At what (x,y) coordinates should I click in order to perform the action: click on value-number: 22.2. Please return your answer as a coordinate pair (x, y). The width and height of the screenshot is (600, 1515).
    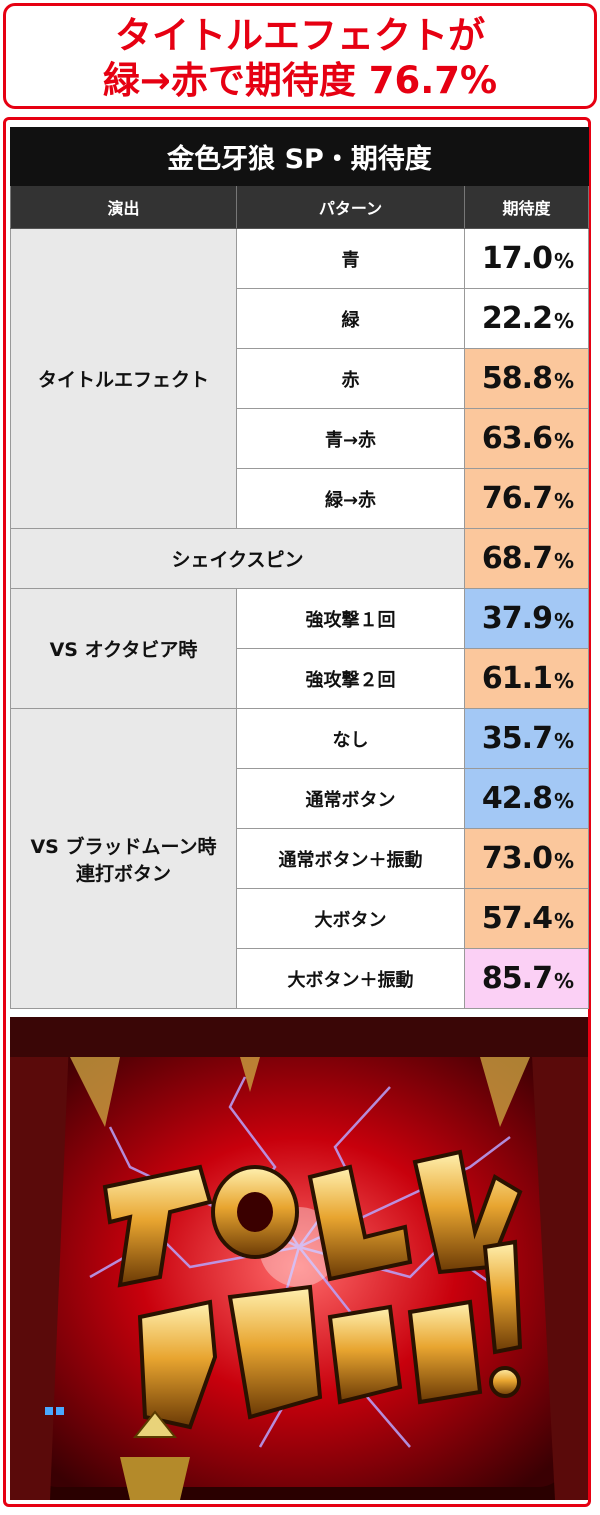
    Looking at the image, I should click on (517, 318).